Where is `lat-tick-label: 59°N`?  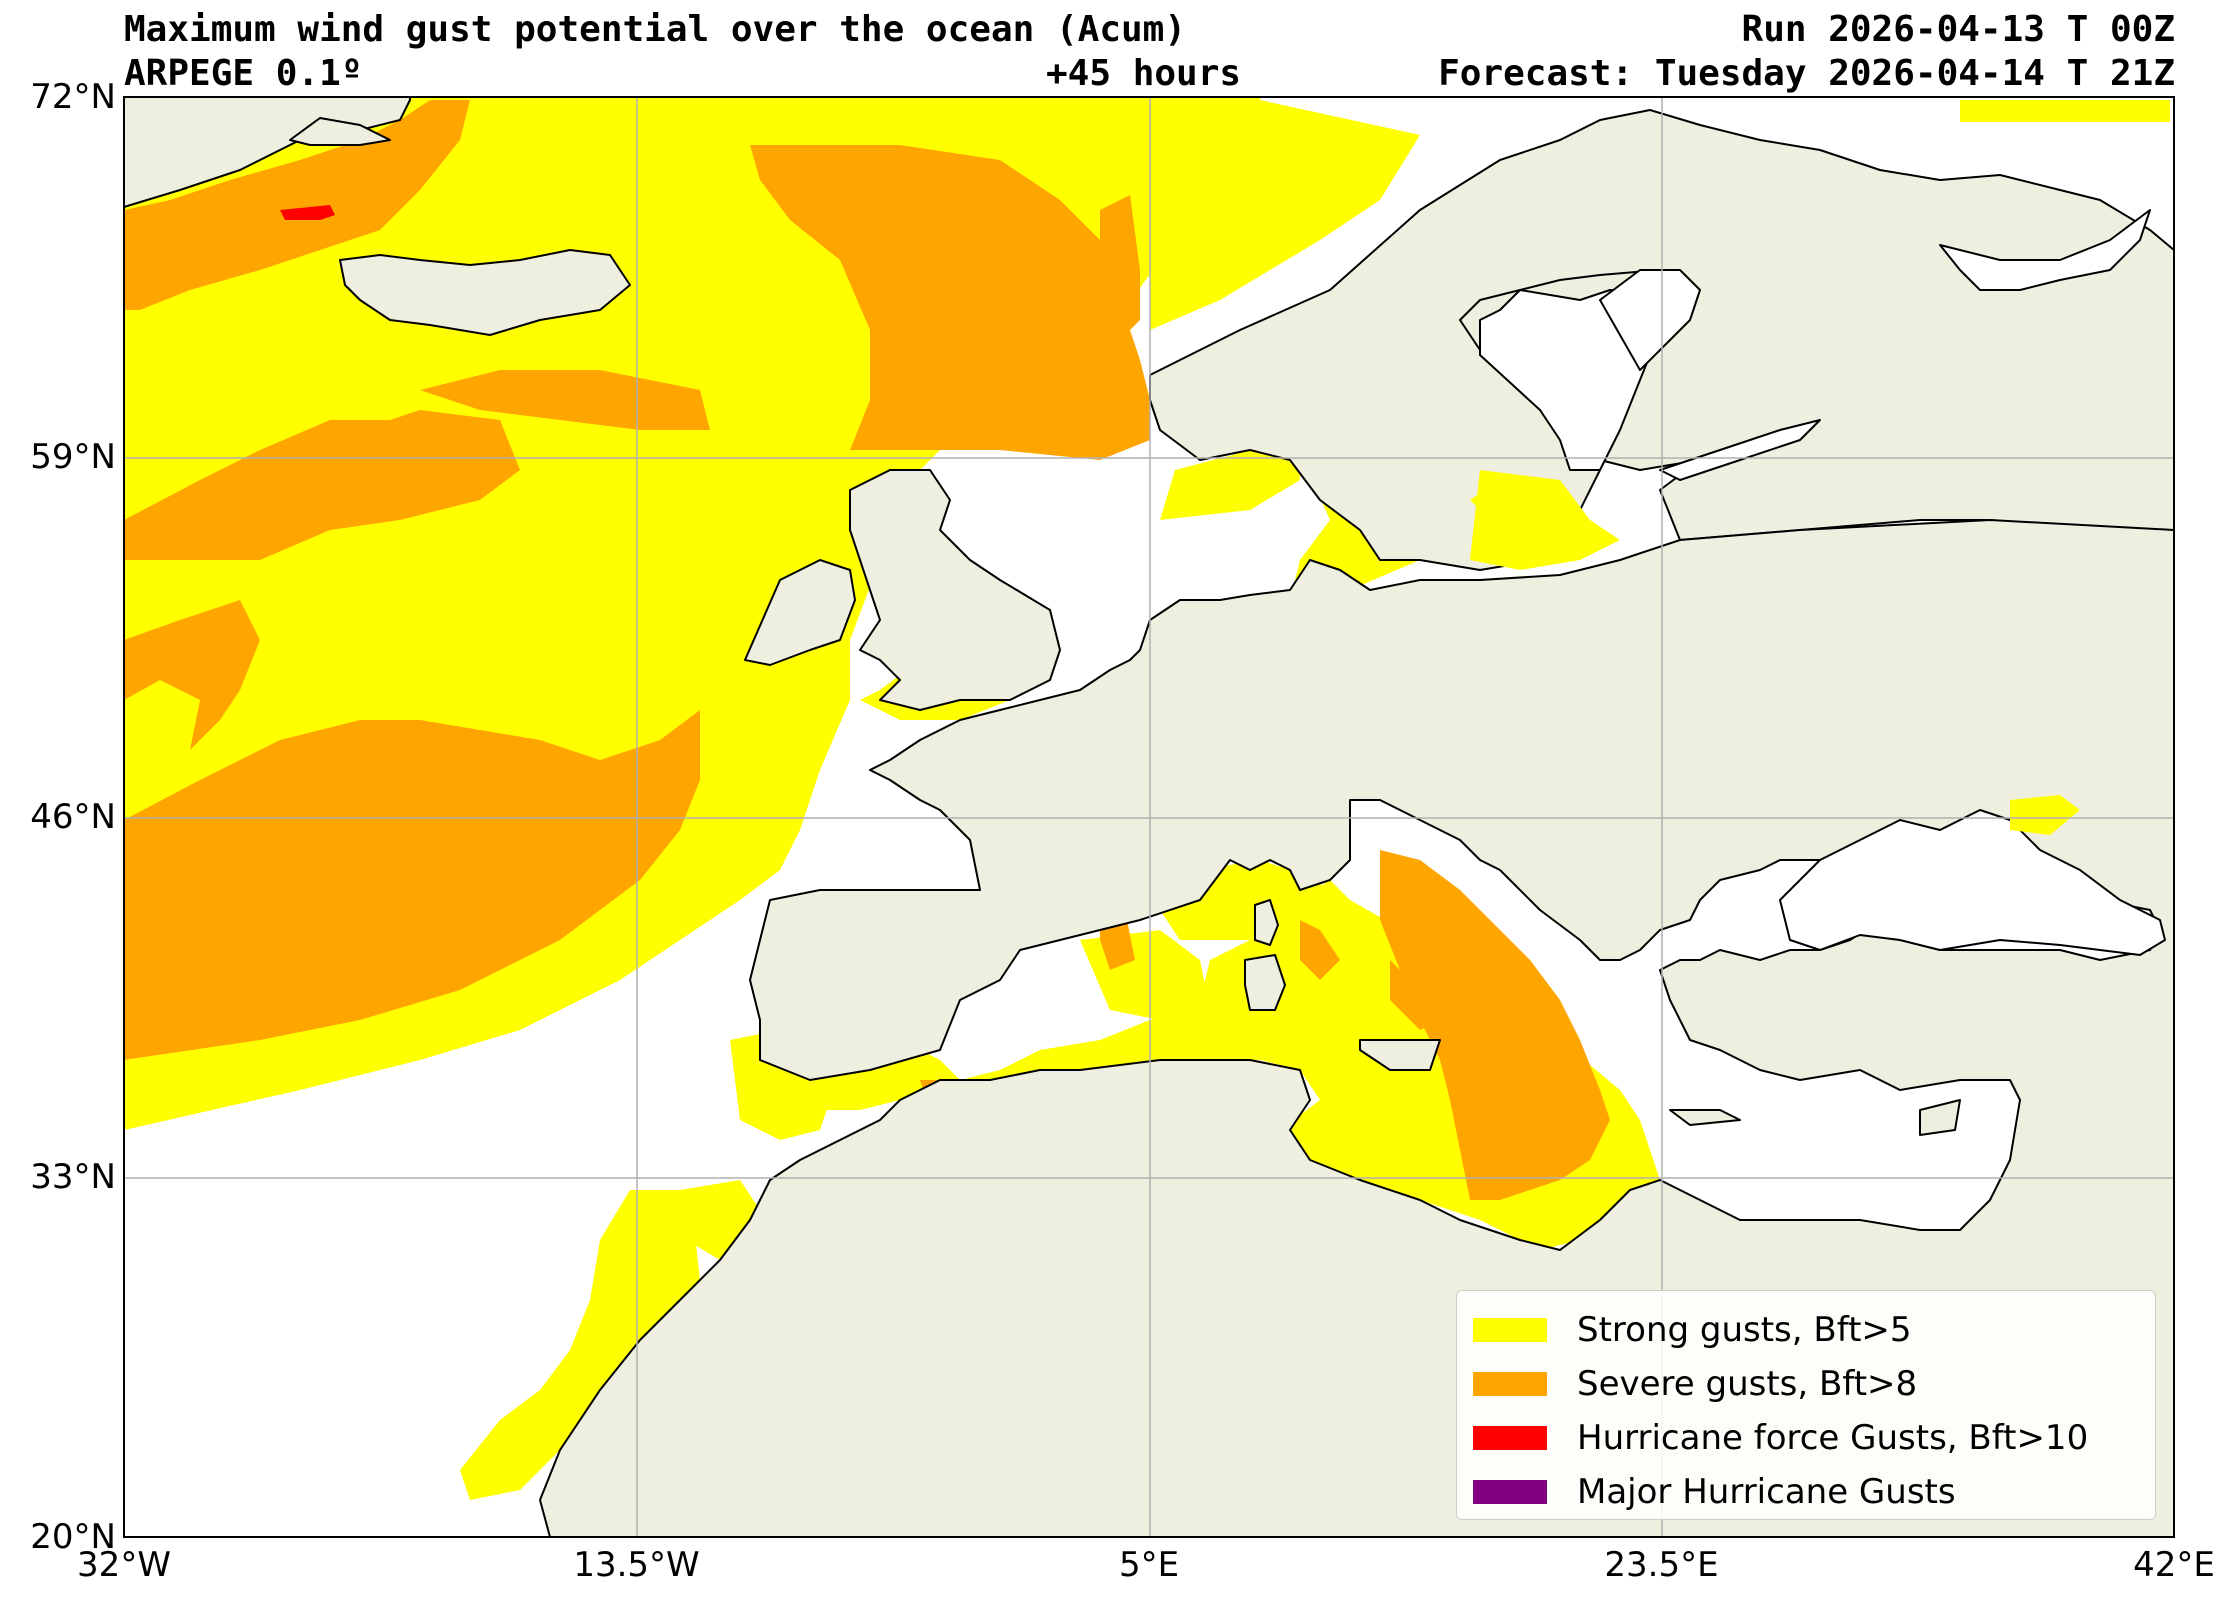 lat-tick-label: 59°N is located at coordinates (73, 457).